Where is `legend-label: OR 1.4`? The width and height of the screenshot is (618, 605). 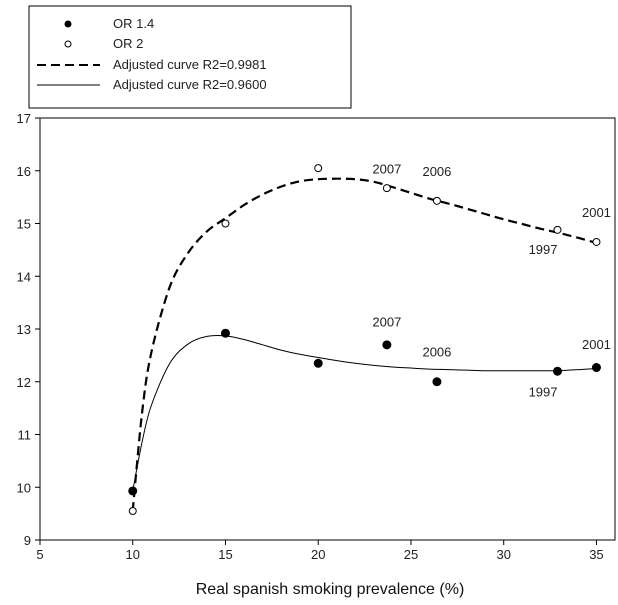
legend-label: OR 1.4 is located at coordinates (133, 23).